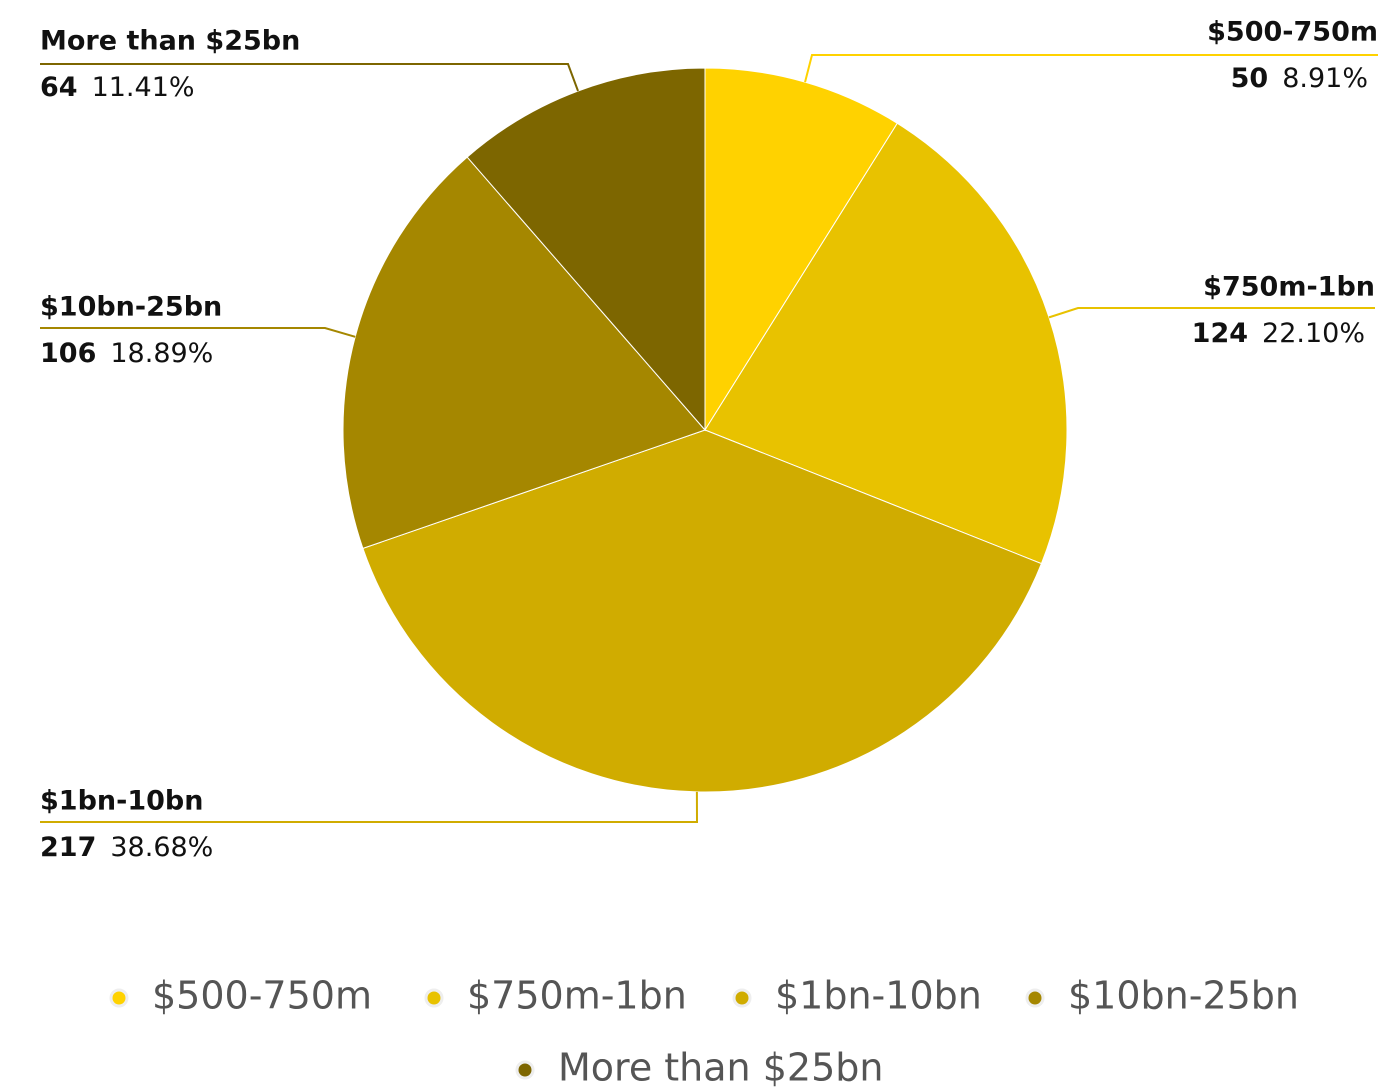 This screenshot has width=1389, height=1089. Describe the element at coordinates (878, 996) in the screenshot. I see `legend-label: $1bn-10bn` at that location.